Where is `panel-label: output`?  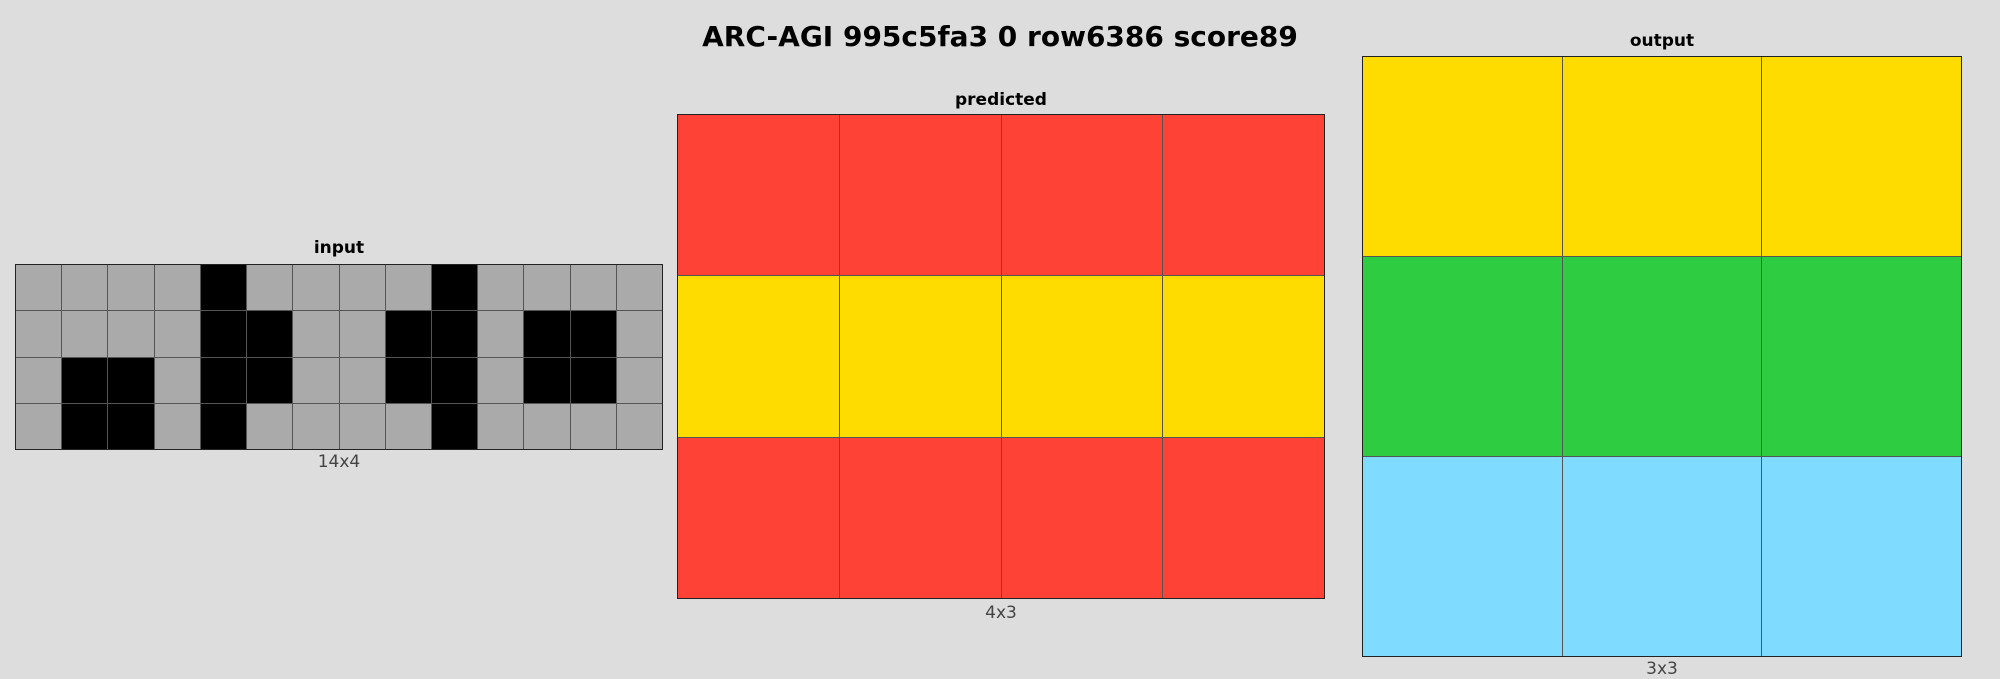
panel-label: output is located at coordinates (1662, 41).